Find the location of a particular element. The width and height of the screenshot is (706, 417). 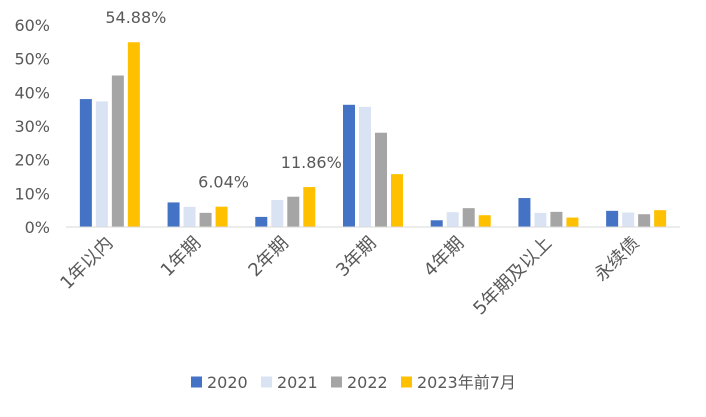

legend-label: 2023年前7月 is located at coordinates (466, 382).